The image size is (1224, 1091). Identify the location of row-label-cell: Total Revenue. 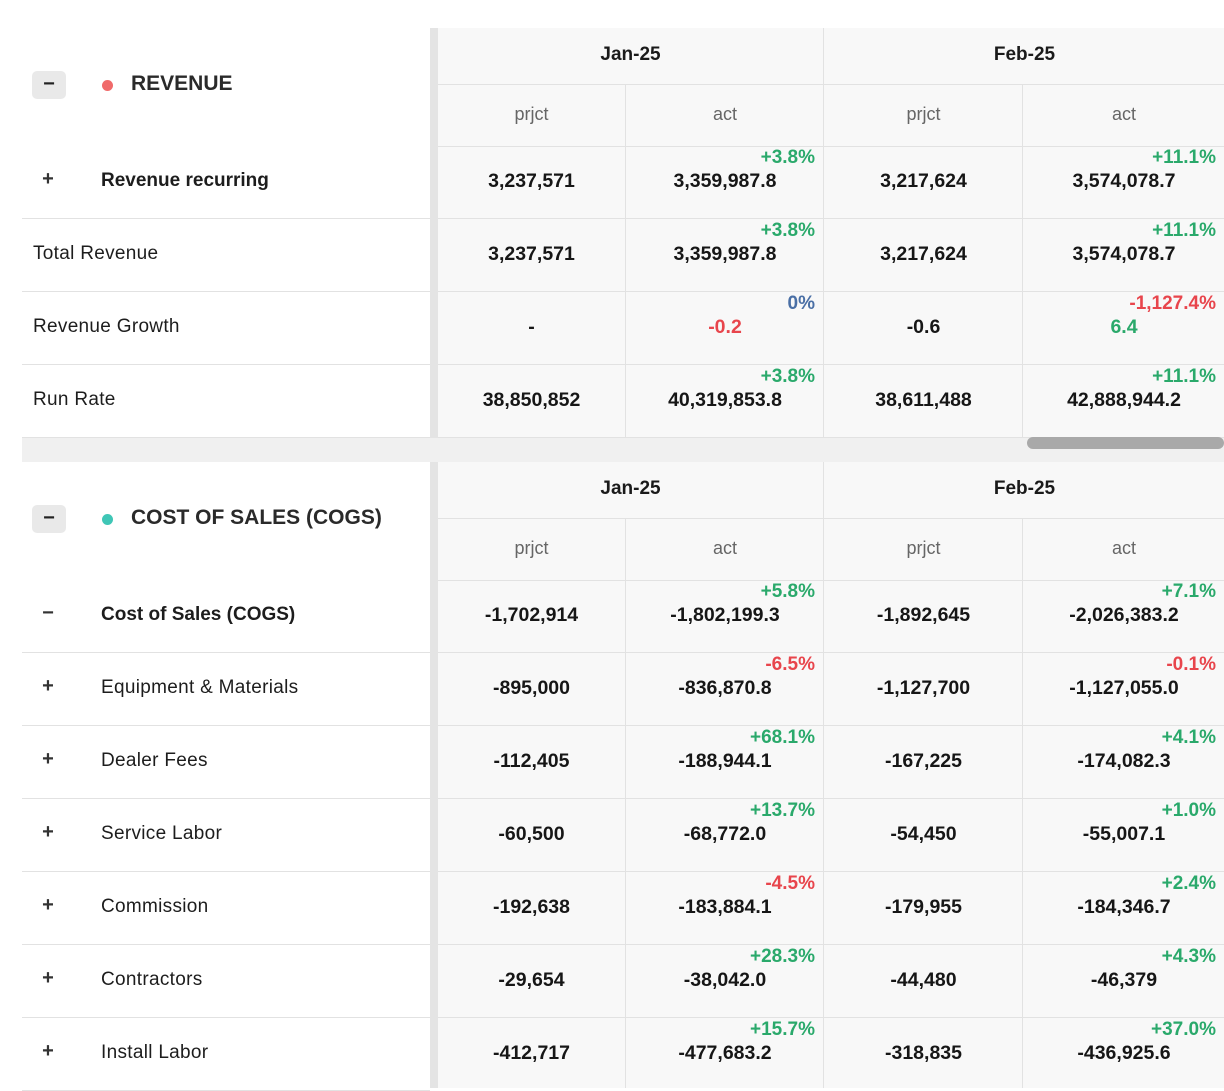
(226, 255).